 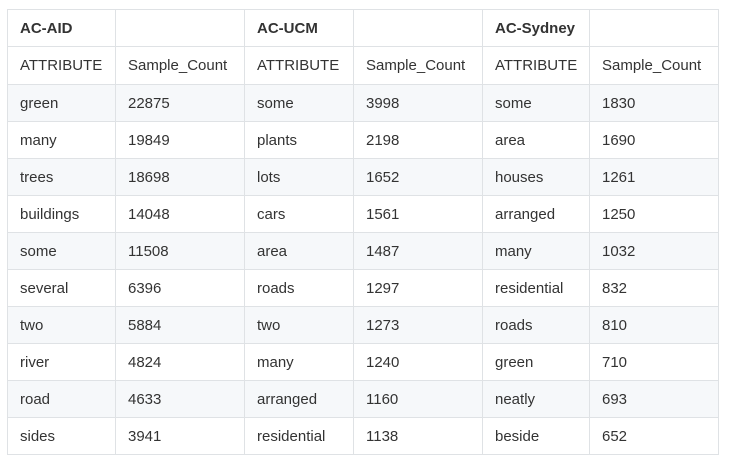 I want to click on aid-count-cell: 18698, so click(x=180, y=177).